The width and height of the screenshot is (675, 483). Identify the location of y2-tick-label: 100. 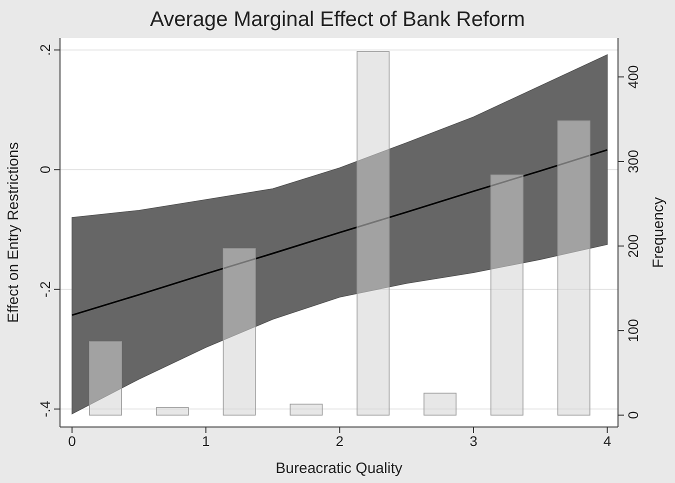
(632, 330).